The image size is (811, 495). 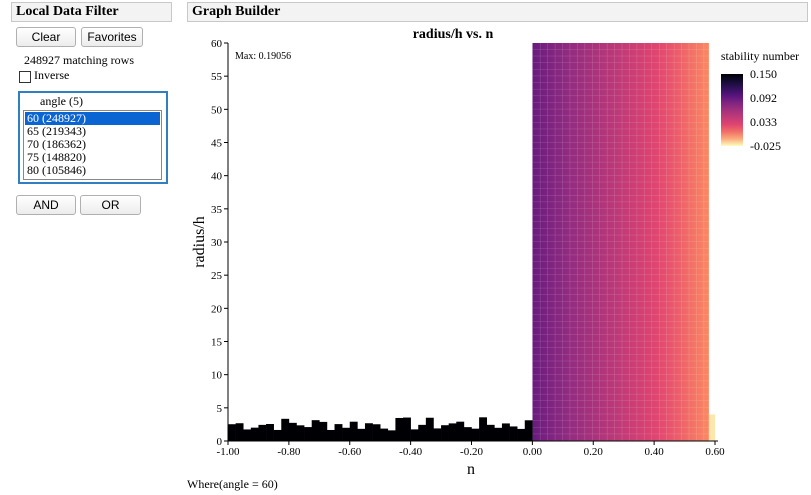 I want to click on y-tick-label: 30, so click(x=217, y=243).